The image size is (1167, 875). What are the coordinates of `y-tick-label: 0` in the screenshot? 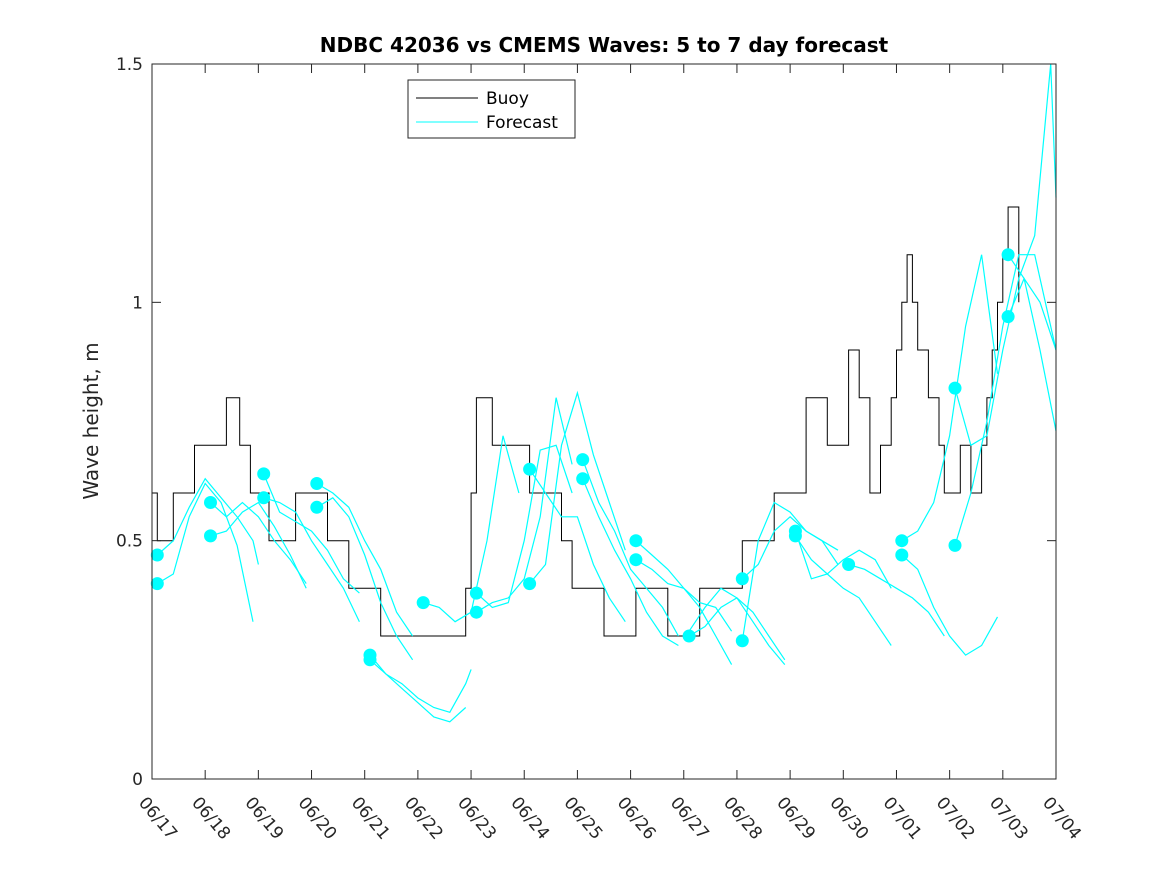 It's located at (137, 780).